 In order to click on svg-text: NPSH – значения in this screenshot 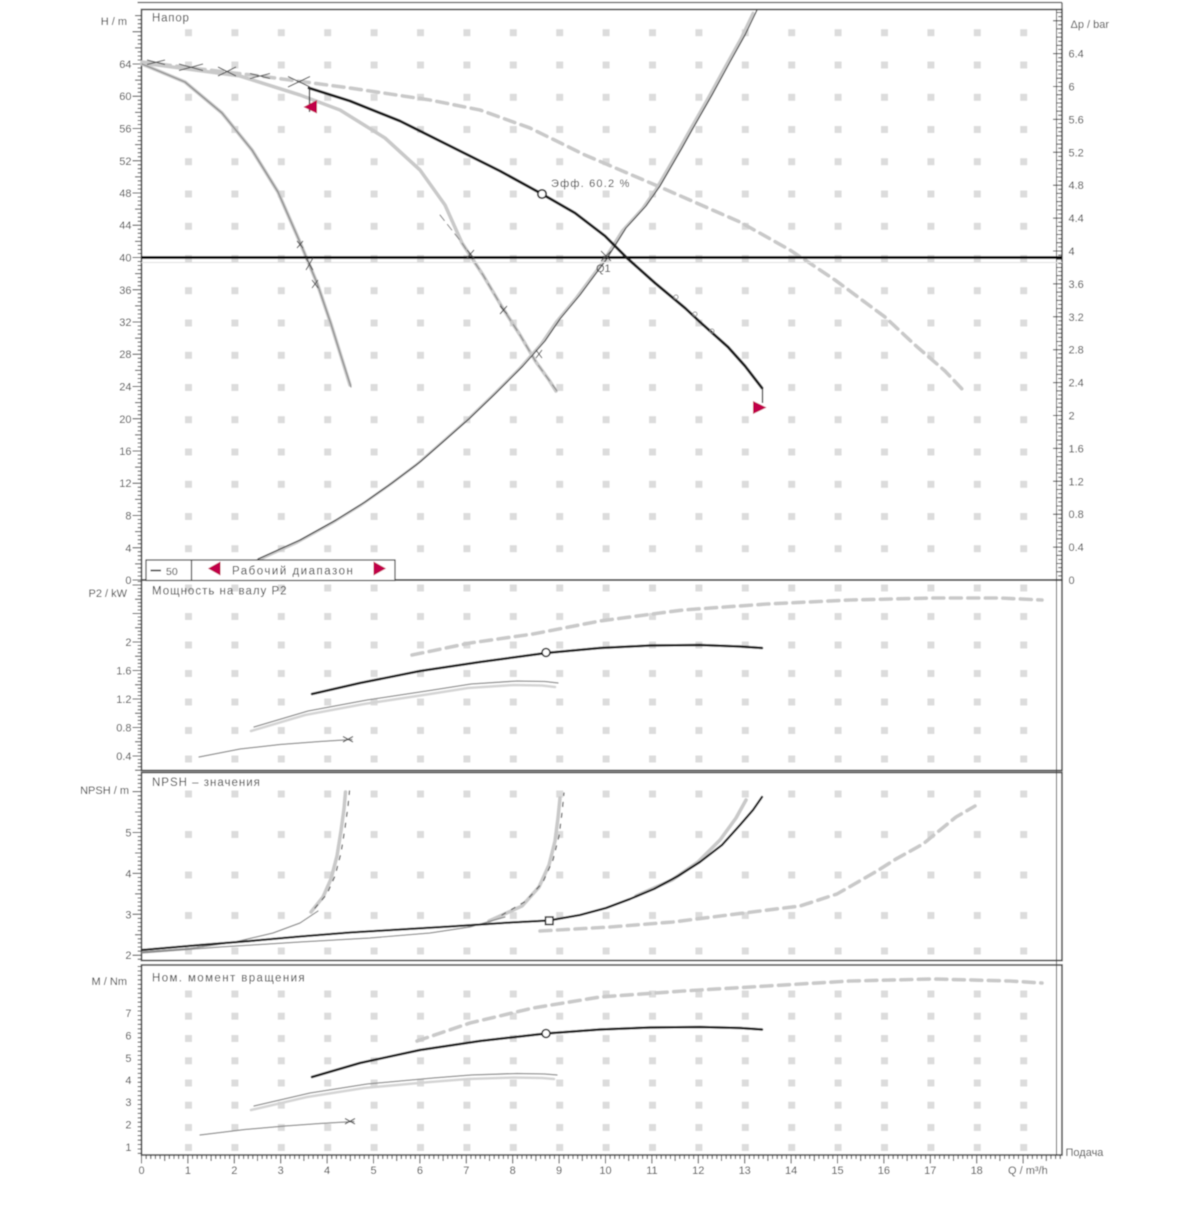, I will do `click(206, 783)`.